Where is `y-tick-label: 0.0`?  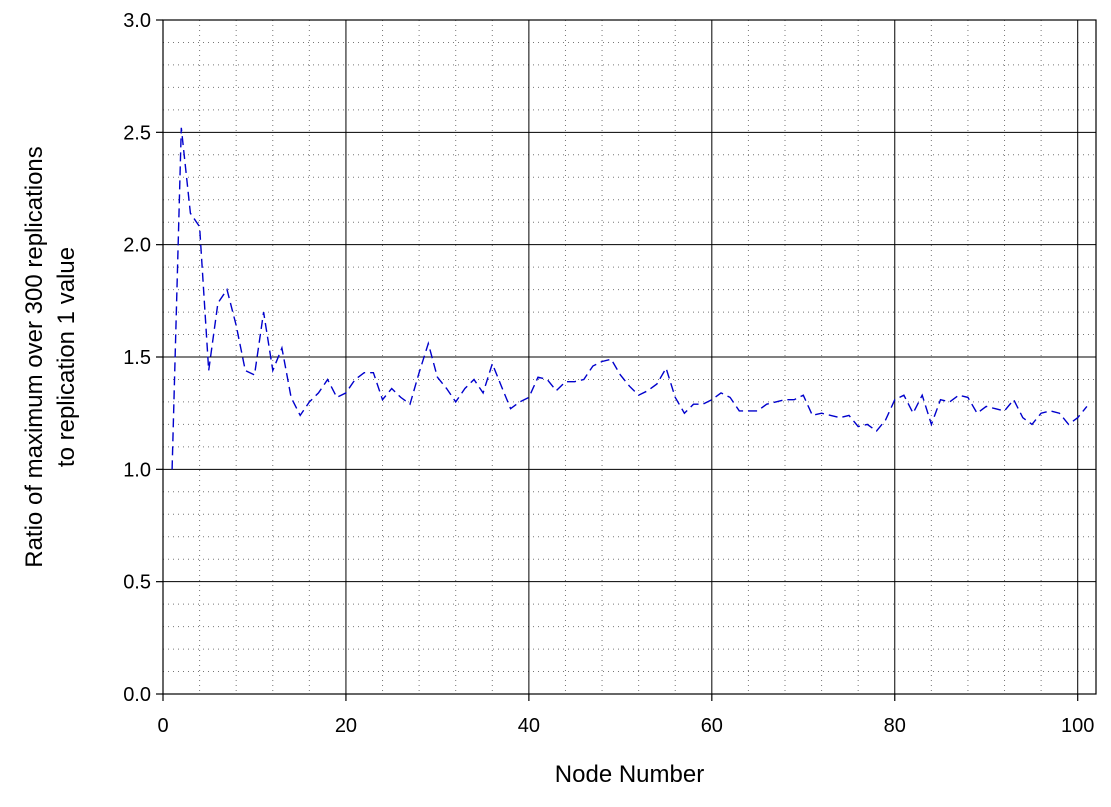
y-tick-label: 0.0 is located at coordinates (137, 695).